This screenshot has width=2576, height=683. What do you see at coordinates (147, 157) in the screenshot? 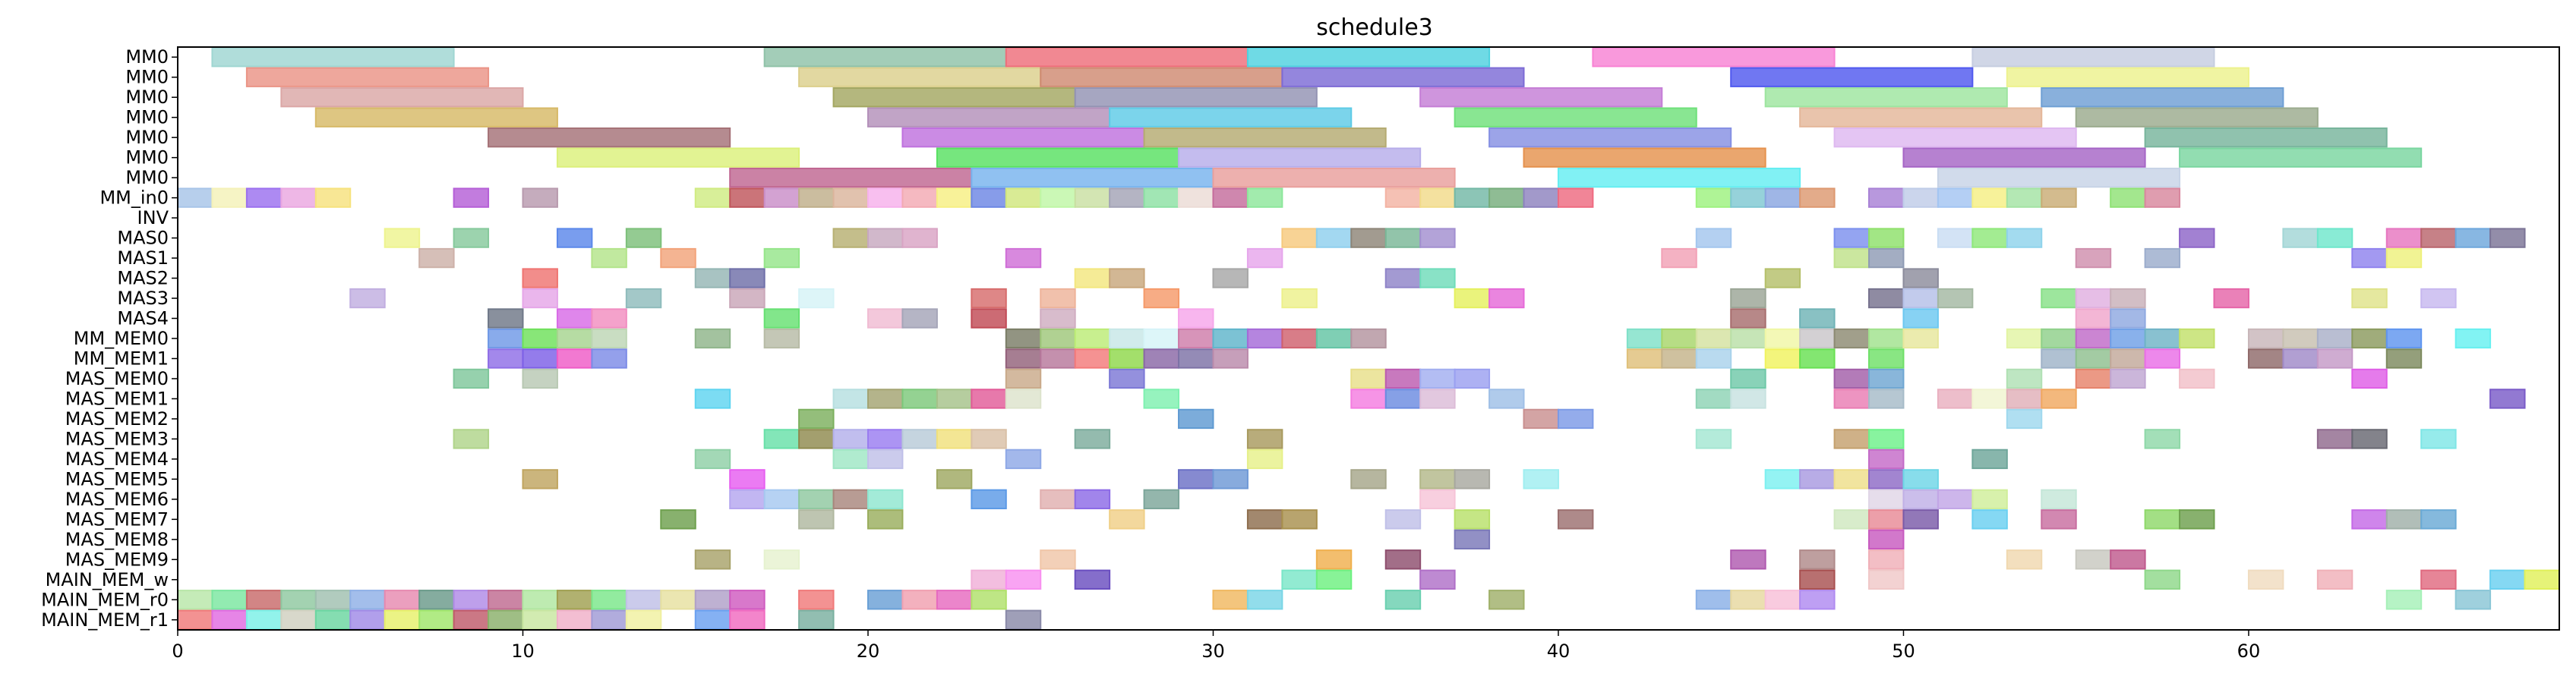
I see `row-label: MM0` at bounding box center [147, 157].